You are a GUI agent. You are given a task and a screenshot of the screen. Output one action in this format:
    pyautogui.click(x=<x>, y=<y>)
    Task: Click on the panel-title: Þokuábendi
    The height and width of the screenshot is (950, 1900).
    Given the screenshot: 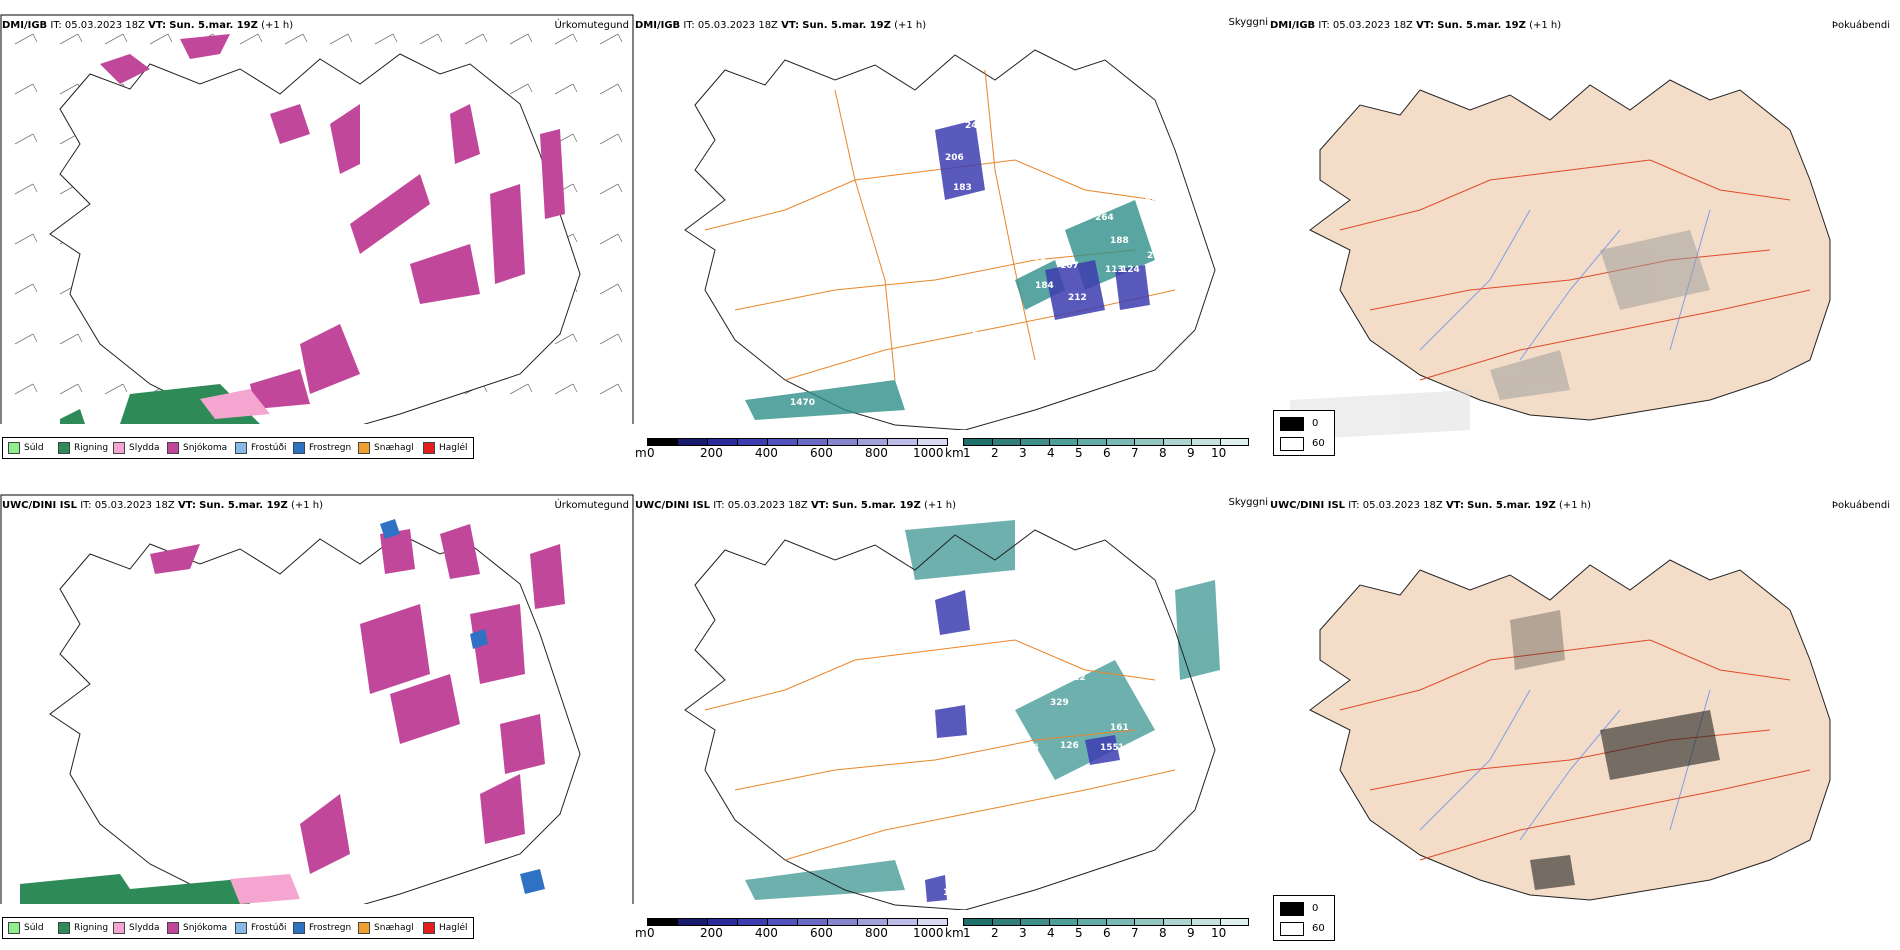 What is the action you would take?
    pyautogui.click(x=1860, y=25)
    